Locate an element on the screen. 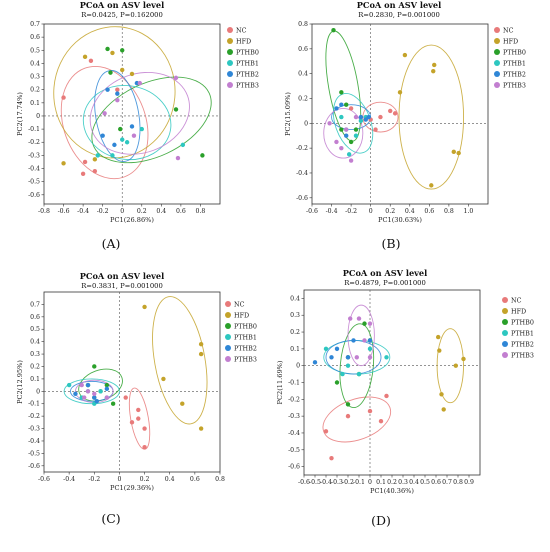 Image resolution: width=550 pixels, height=552 pixels. legend-entry-pthb3: PTHB3 is located at coordinates (514, 85).